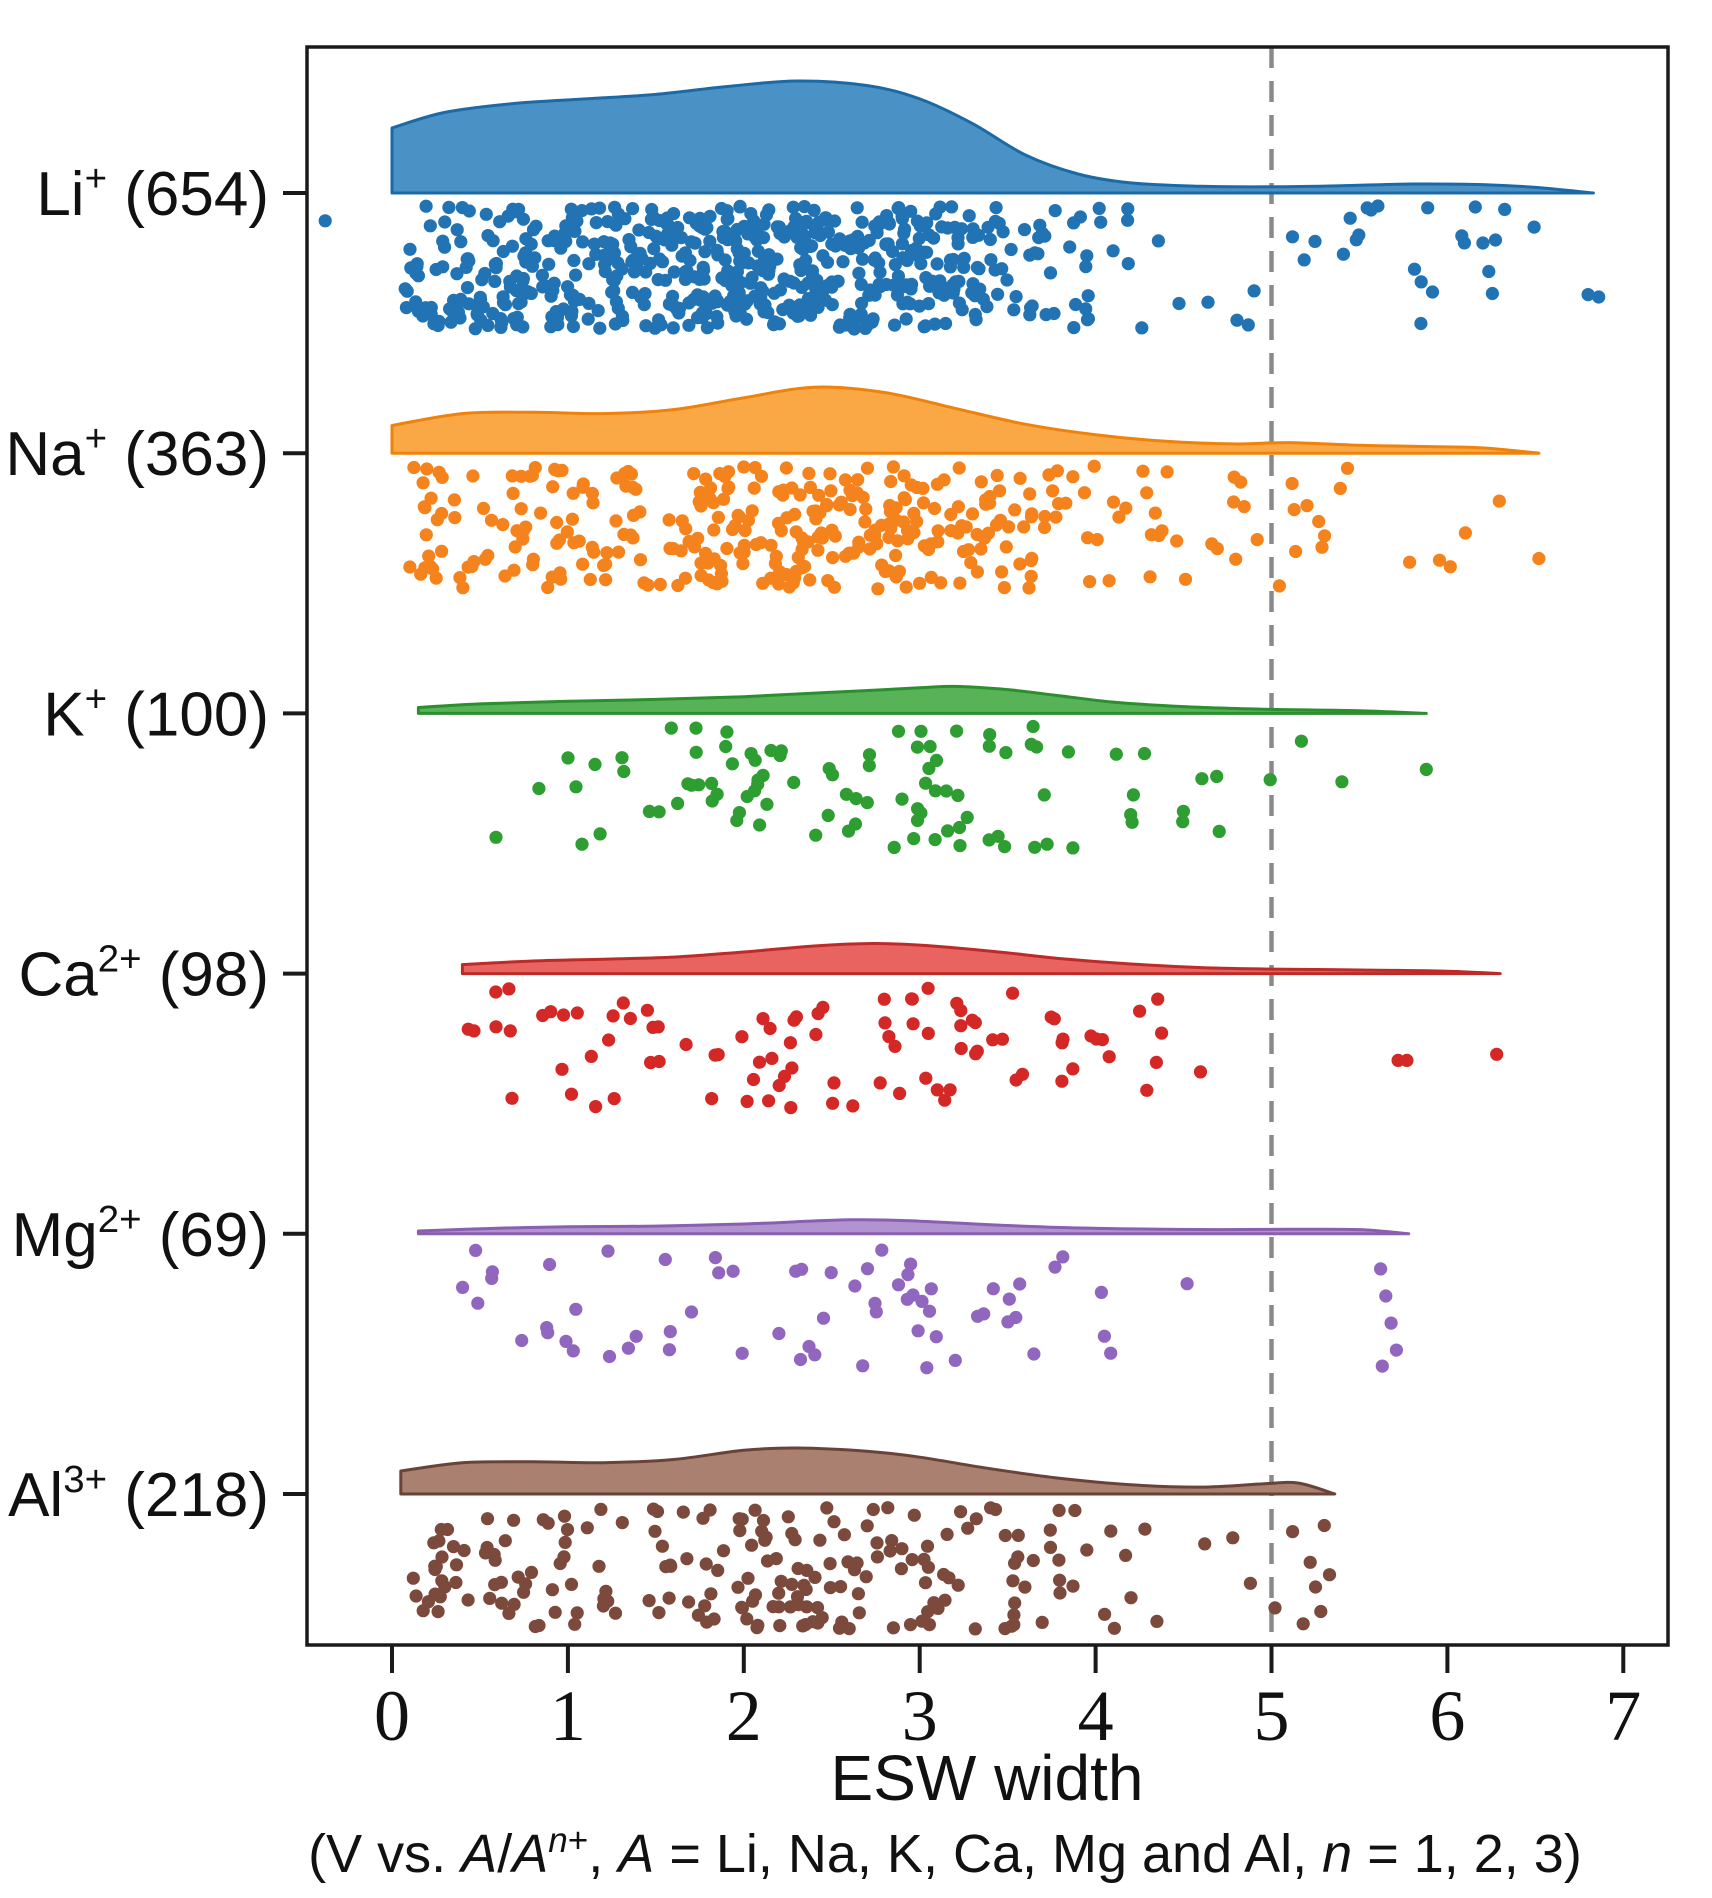  Describe the element at coordinates (138, 1494) in the screenshot. I see `row-label-al: Al3+ (218)` at that location.